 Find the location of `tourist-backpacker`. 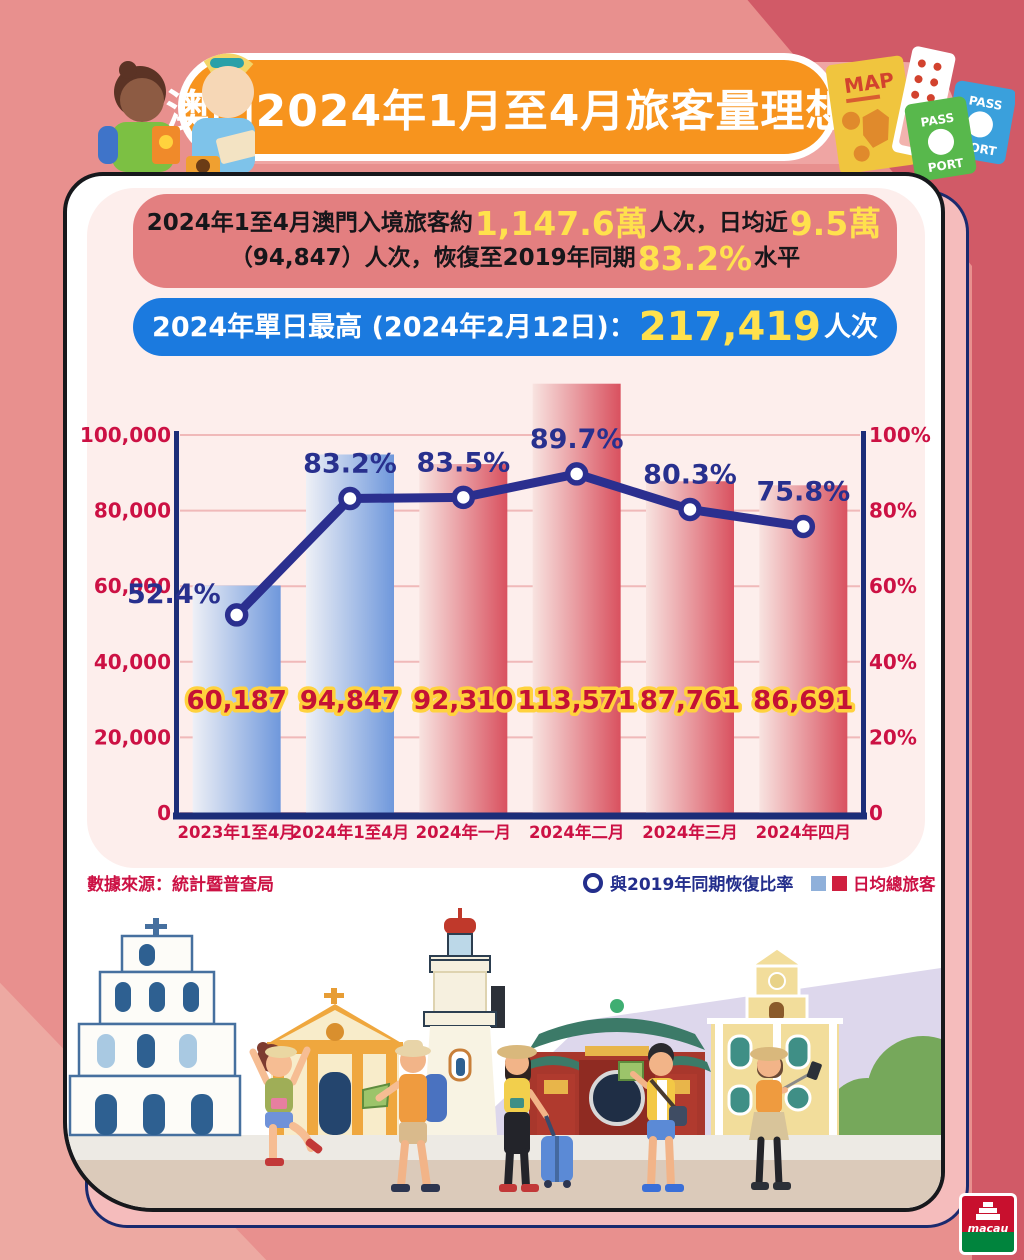

tourist-backpacker is located at coordinates (404, 1116).